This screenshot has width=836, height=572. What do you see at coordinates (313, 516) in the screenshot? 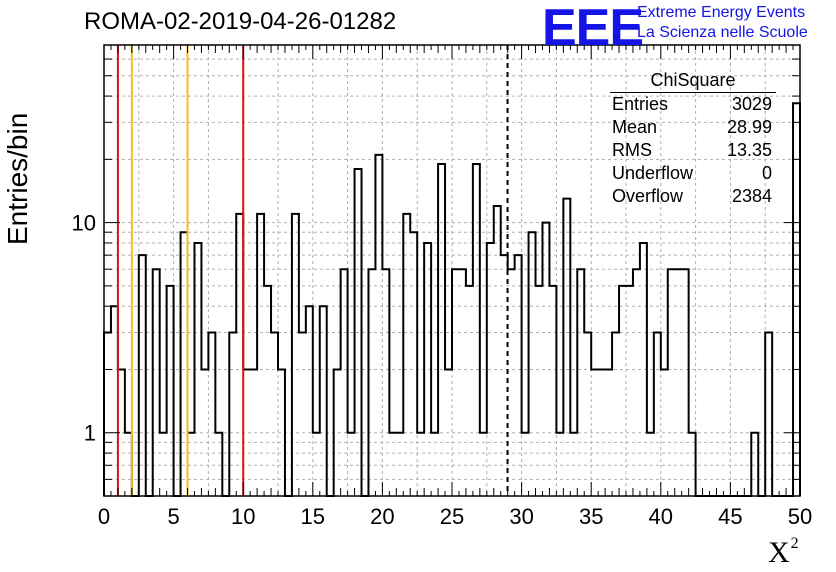
I see `x-tick-label: 15` at bounding box center [313, 516].